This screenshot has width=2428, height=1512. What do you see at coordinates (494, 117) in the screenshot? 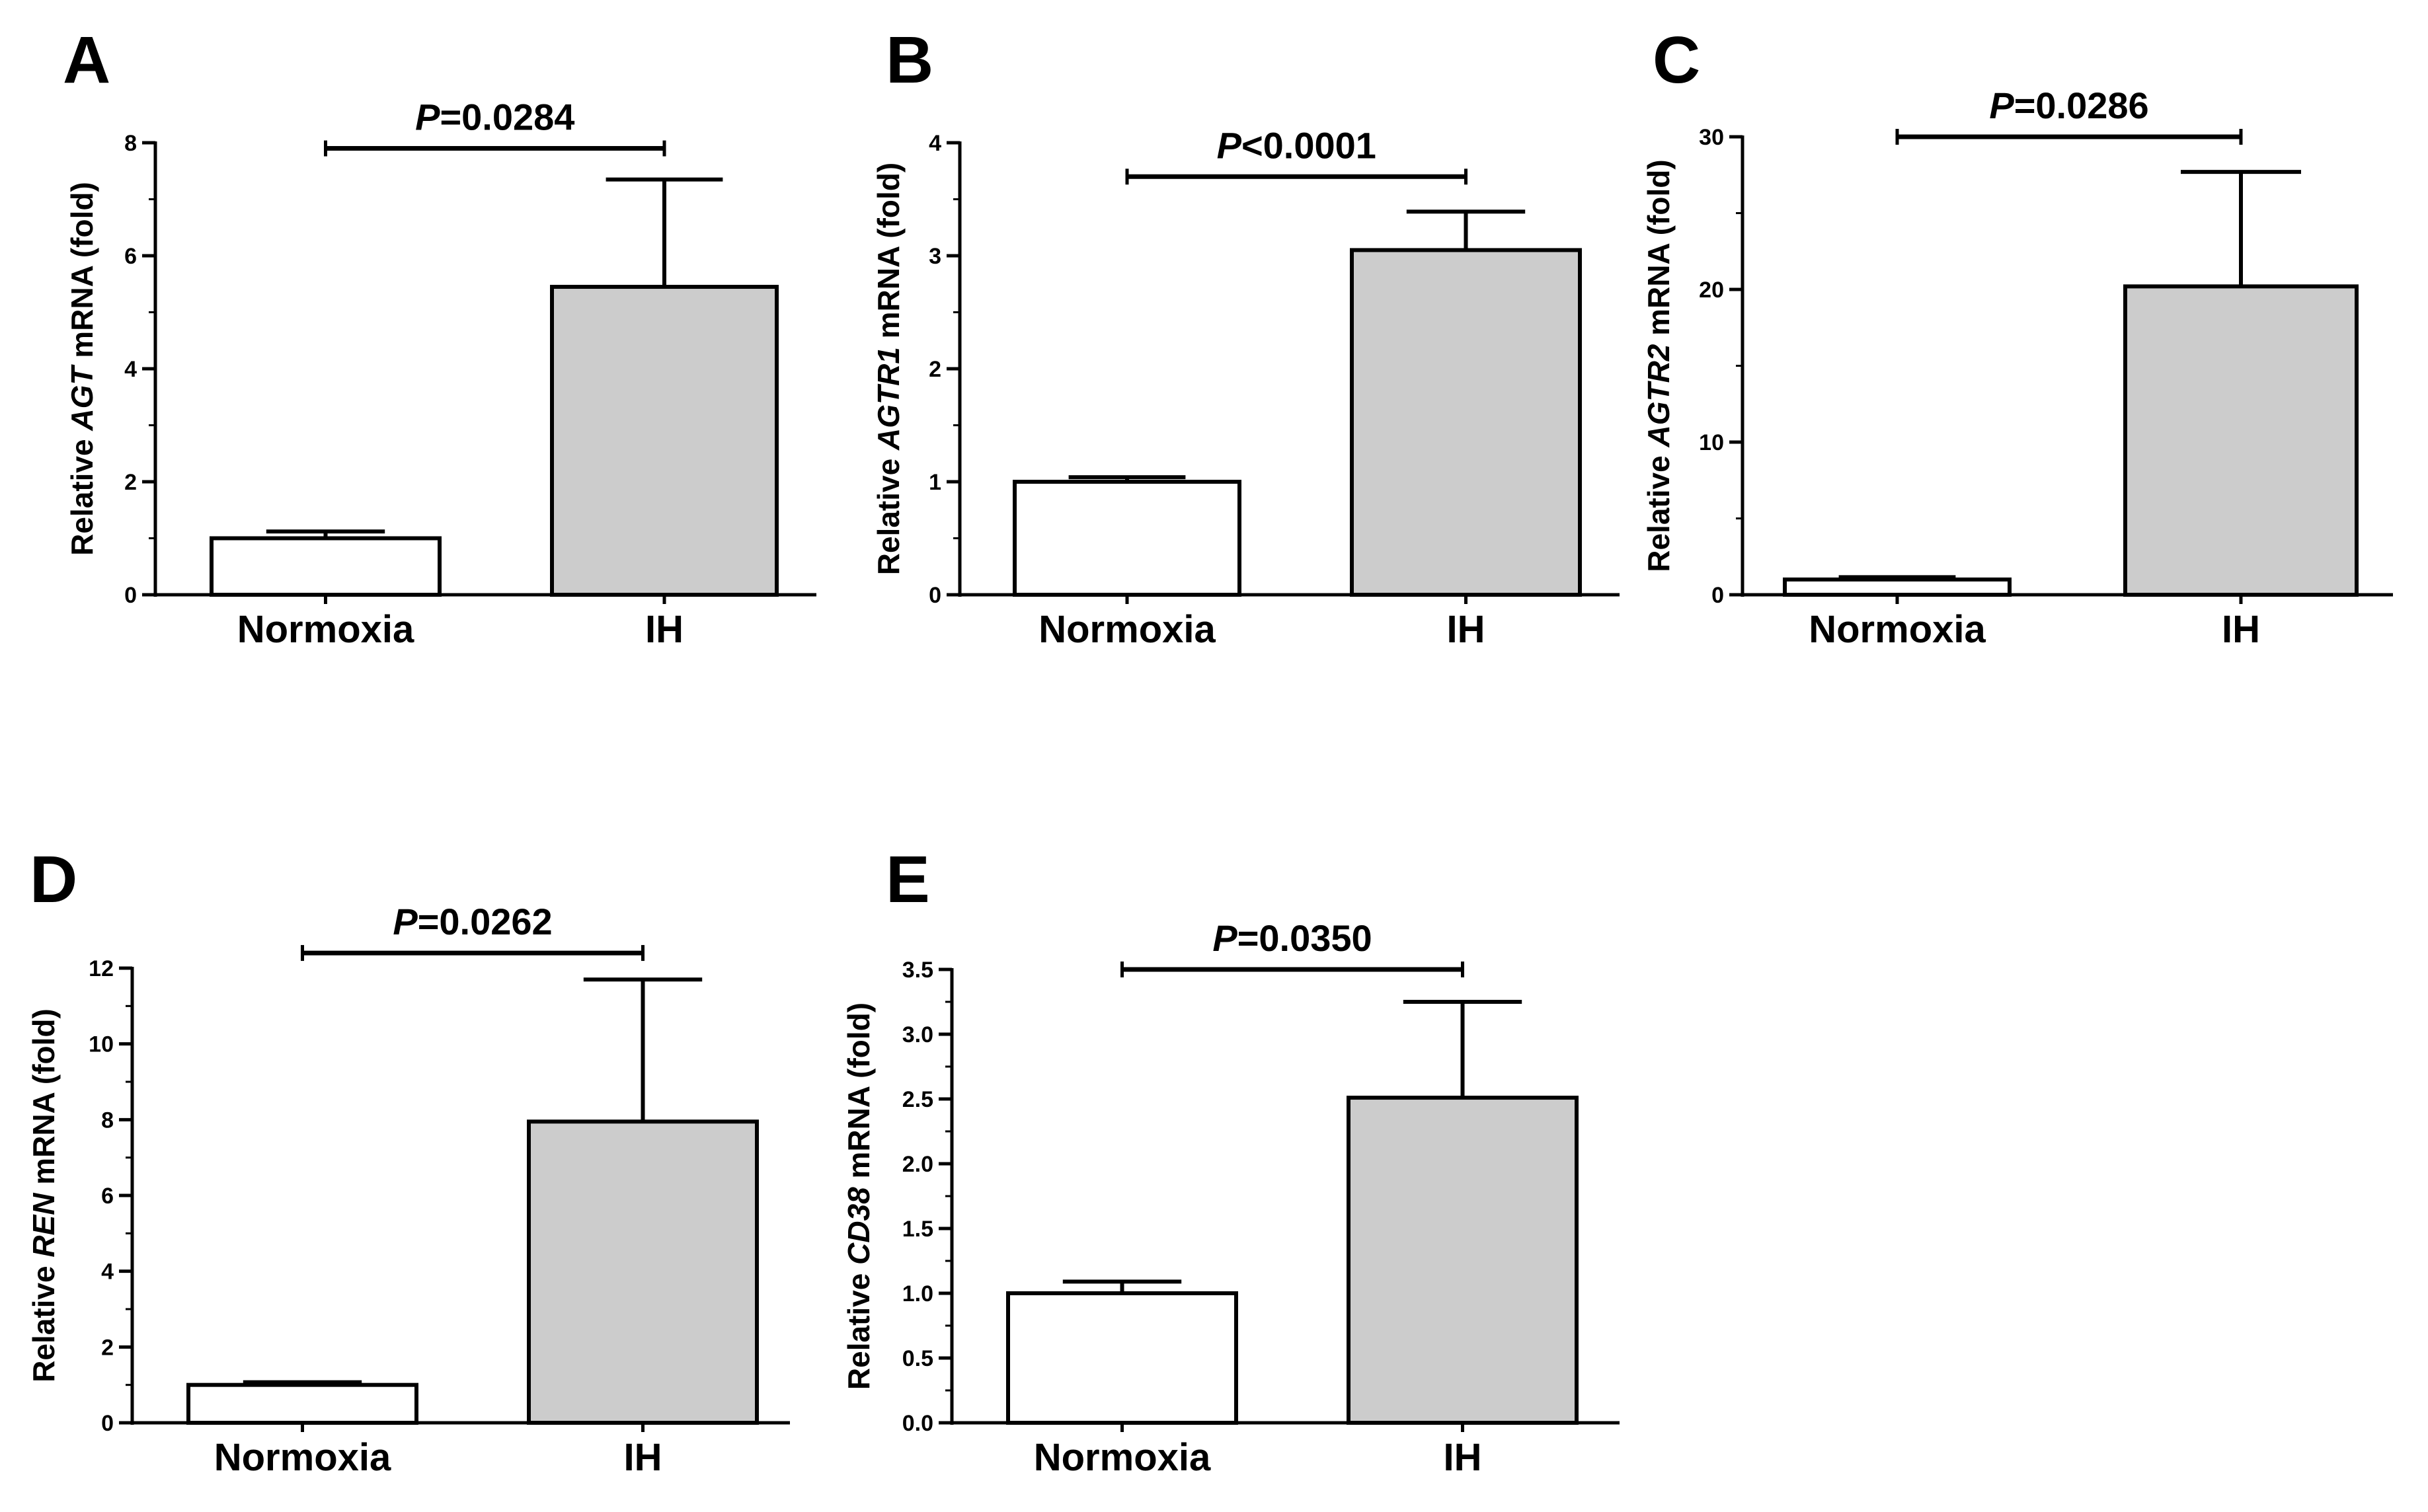
I see `p-value-label: P=0.0284` at bounding box center [494, 117].